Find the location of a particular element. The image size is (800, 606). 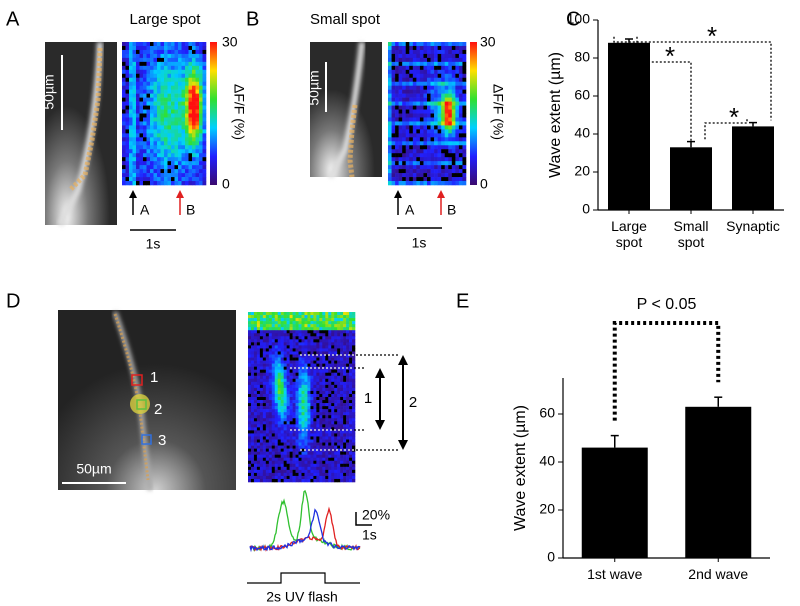

significance-bracket is located at coordinates (666, 371).